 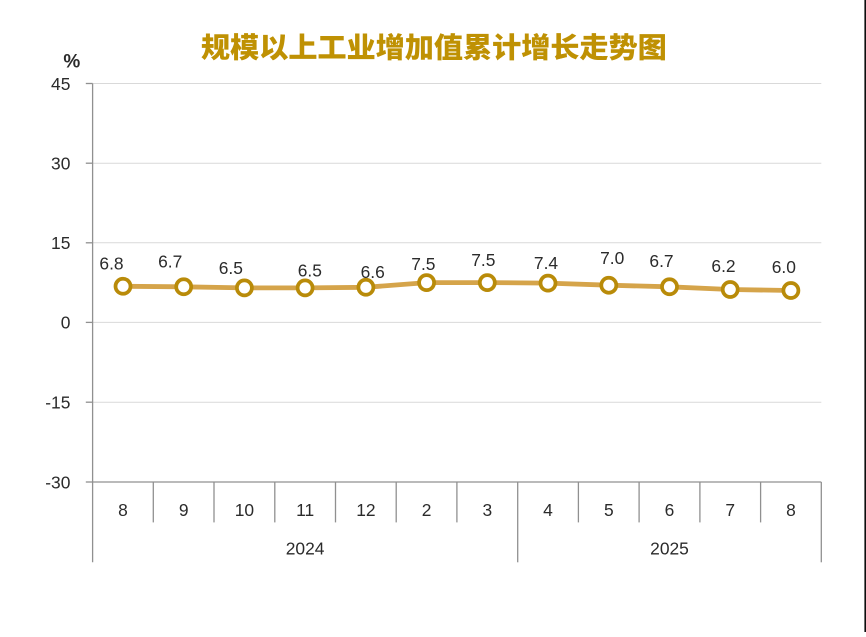 I want to click on svg-text: 15, so click(x=60, y=243).